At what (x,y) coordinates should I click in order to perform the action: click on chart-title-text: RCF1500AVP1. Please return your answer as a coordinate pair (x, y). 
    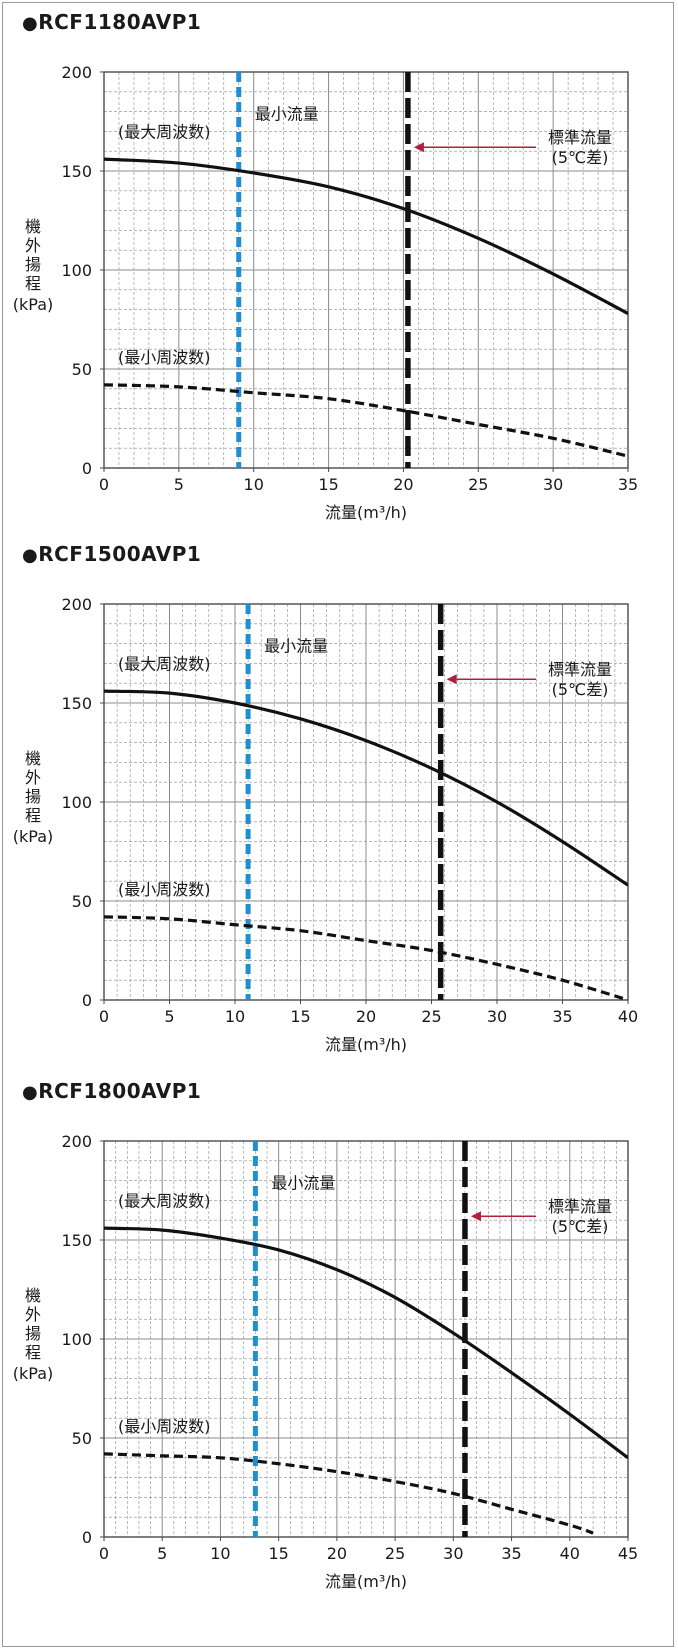
    Looking at the image, I should click on (120, 554).